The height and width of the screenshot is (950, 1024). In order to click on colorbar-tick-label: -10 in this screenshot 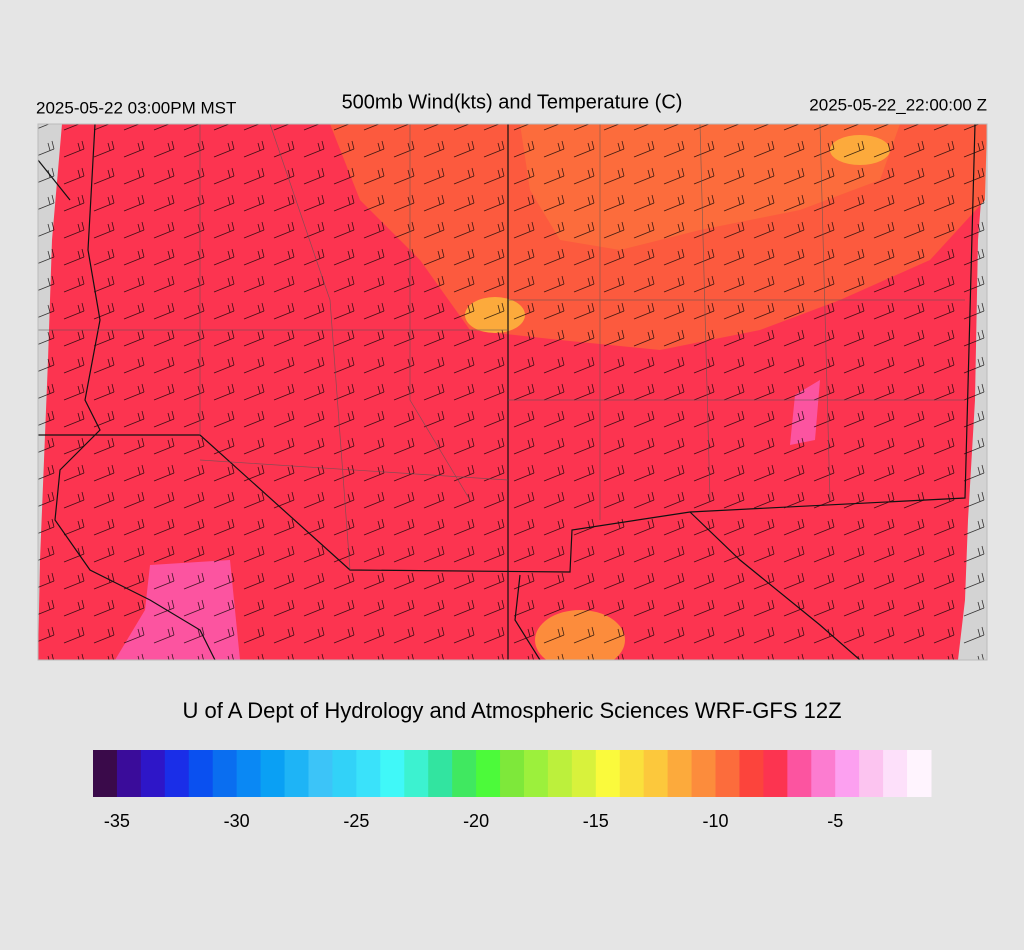, I will do `click(716, 821)`.